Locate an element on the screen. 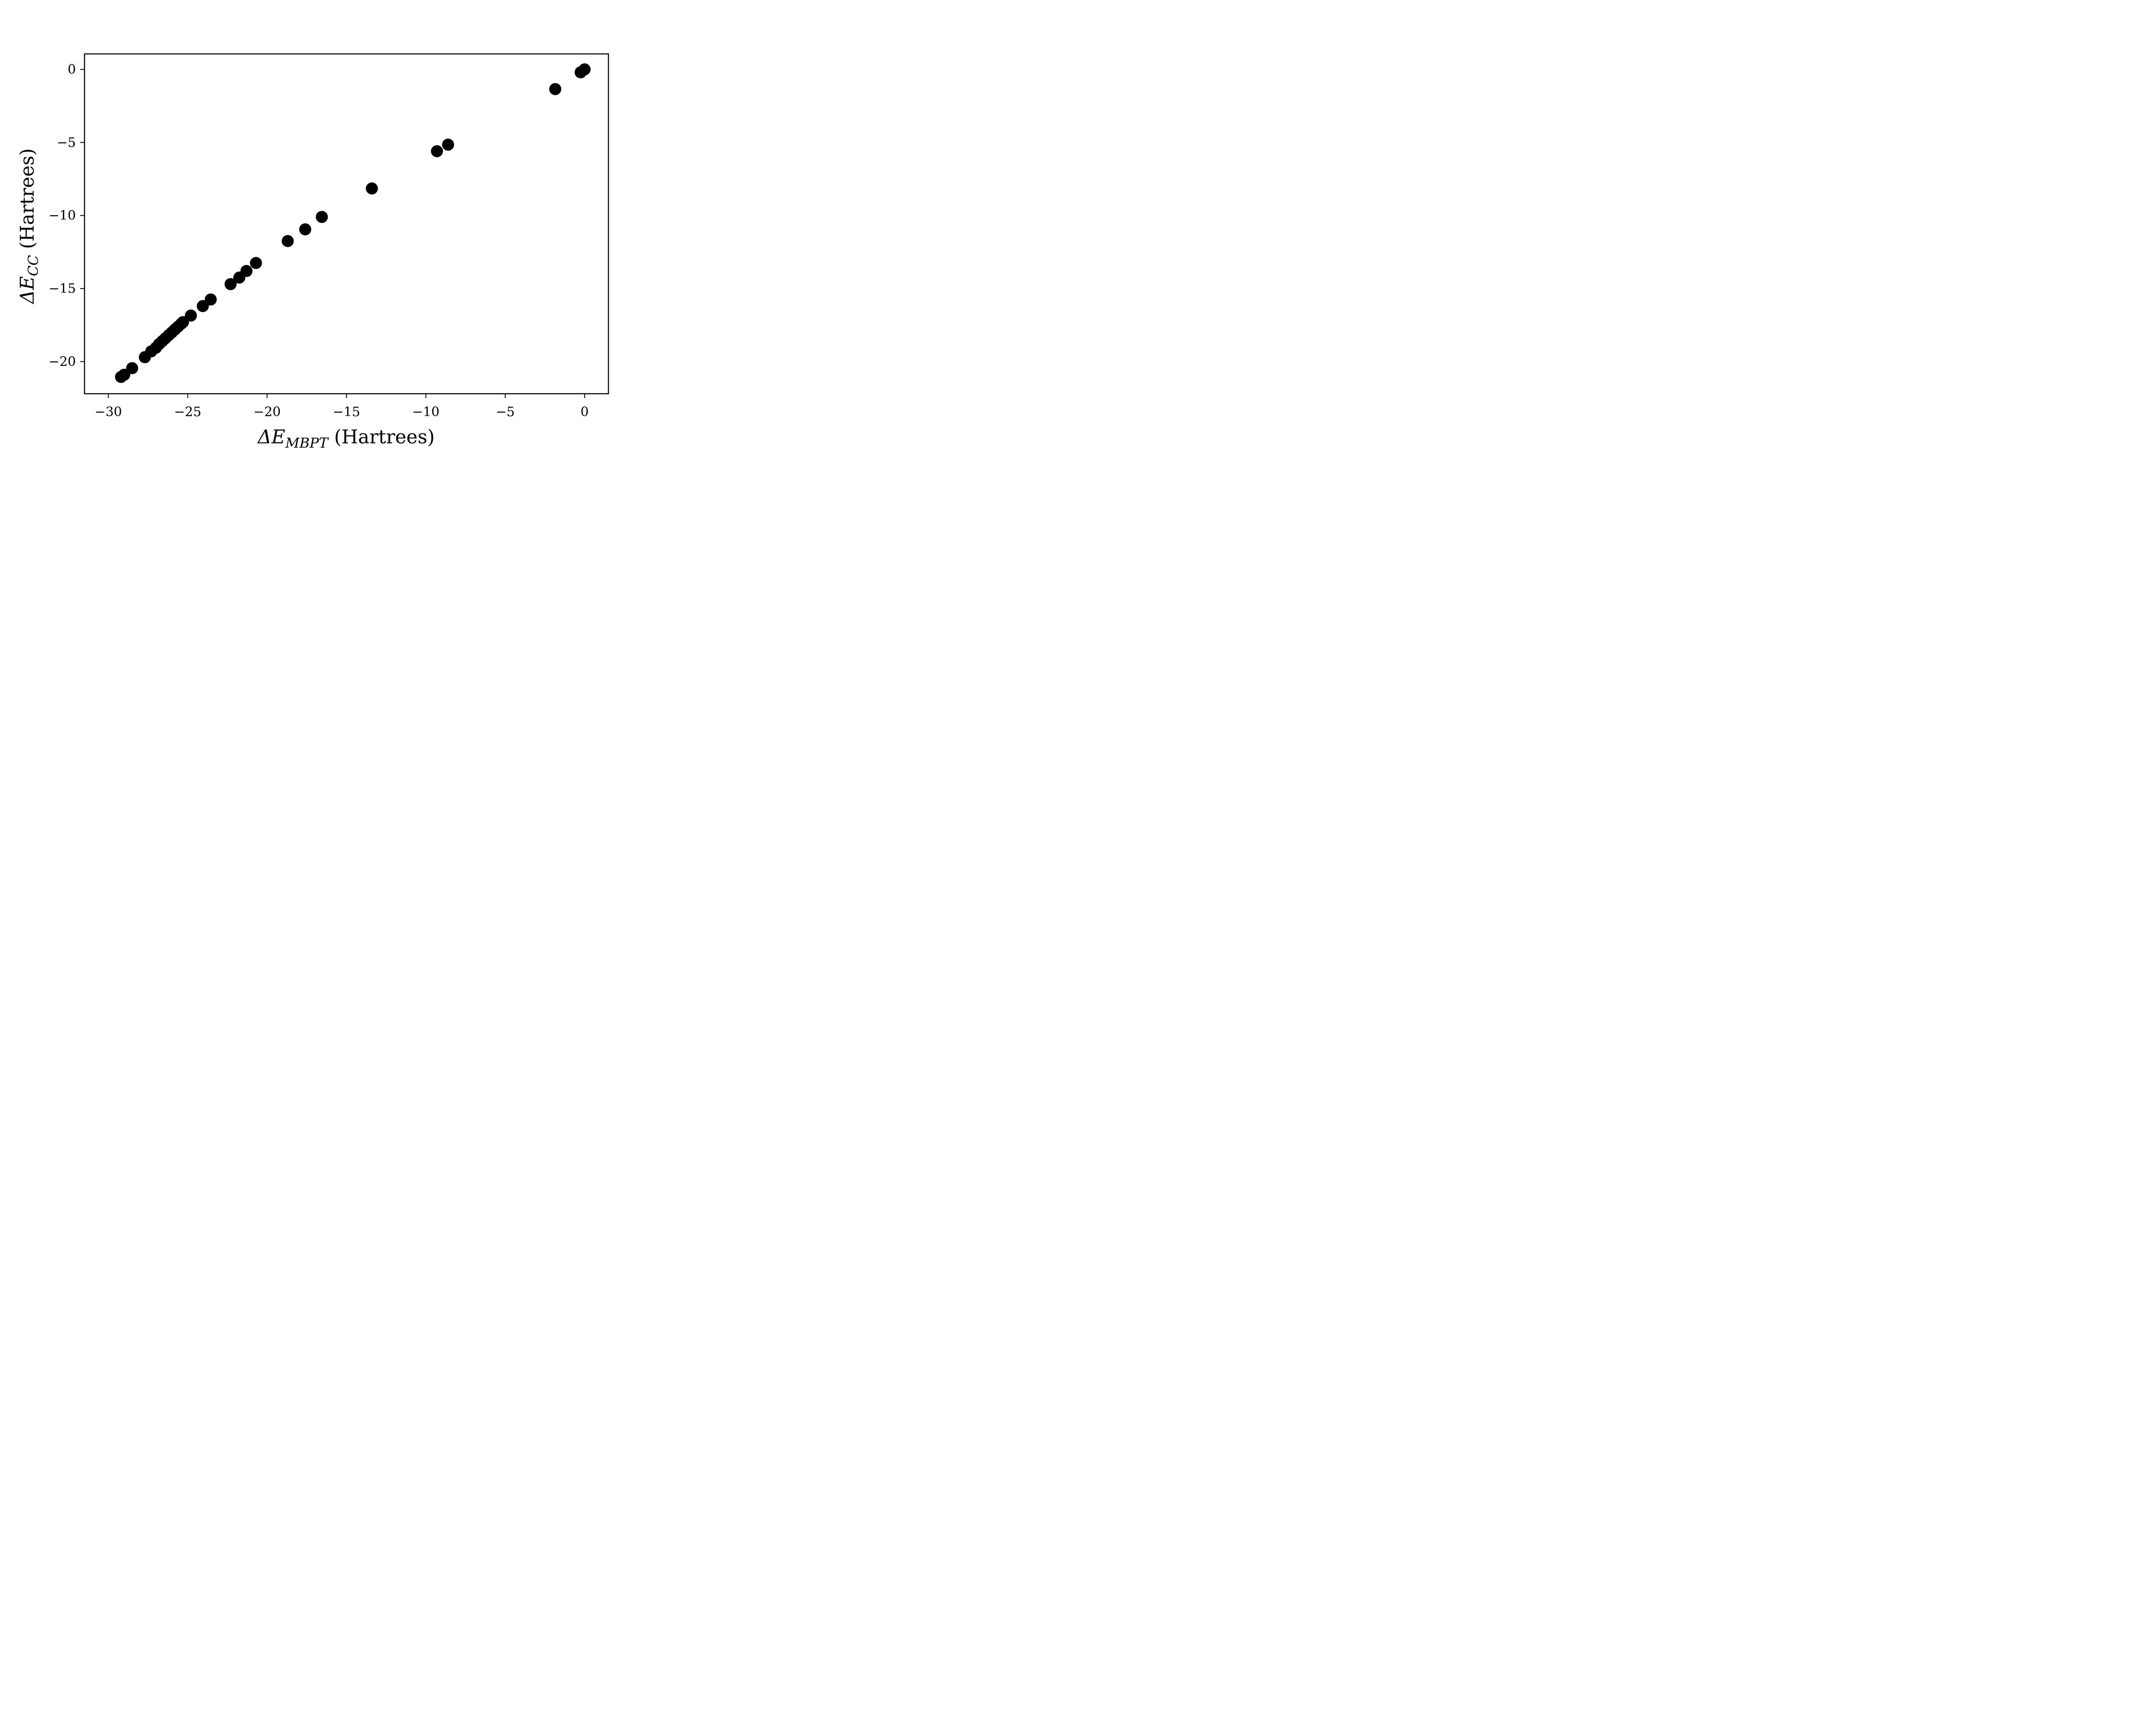 The height and width of the screenshot is (1725, 2156). y-axis-label-subscript: CC is located at coordinates (33, 265).